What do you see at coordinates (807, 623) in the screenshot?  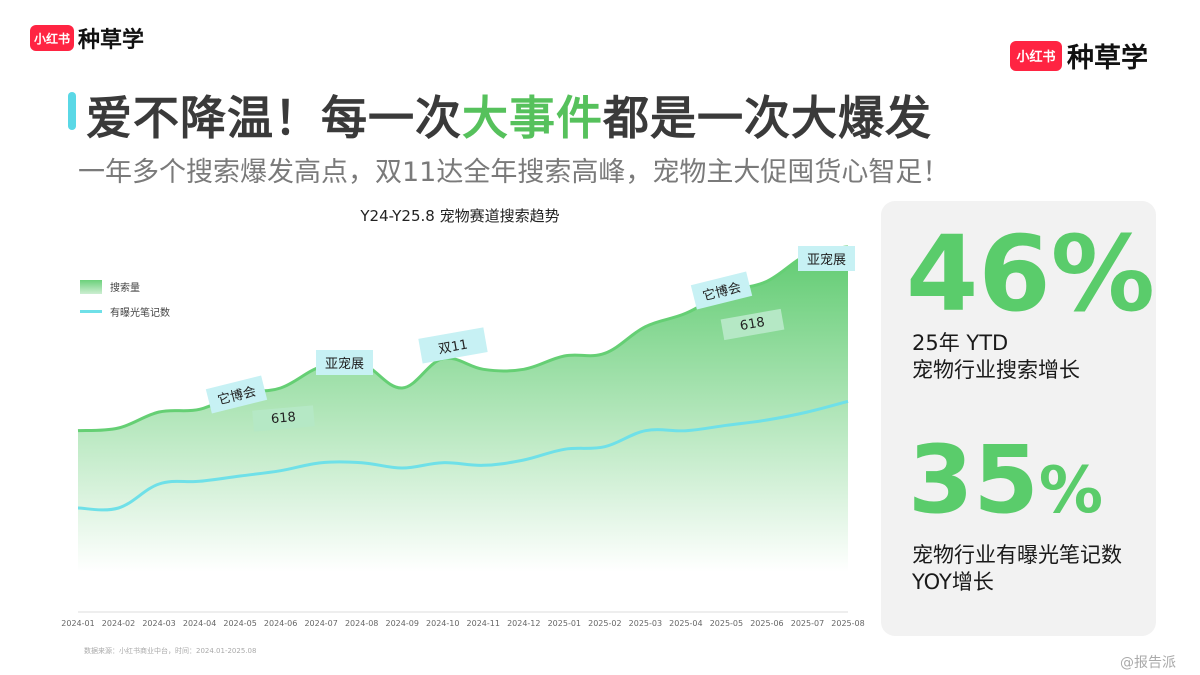 I see `x-tick-label: 2025-07` at bounding box center [807, 623].